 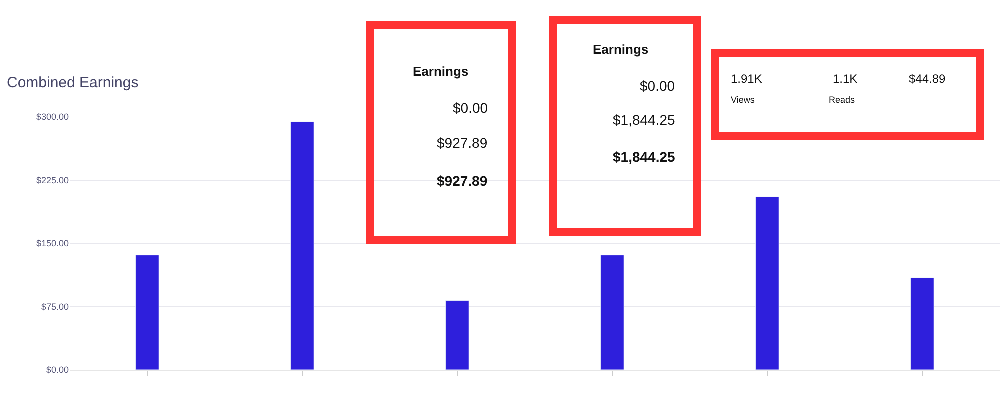 I want to click on text: Views, so click(x=743, y=100).